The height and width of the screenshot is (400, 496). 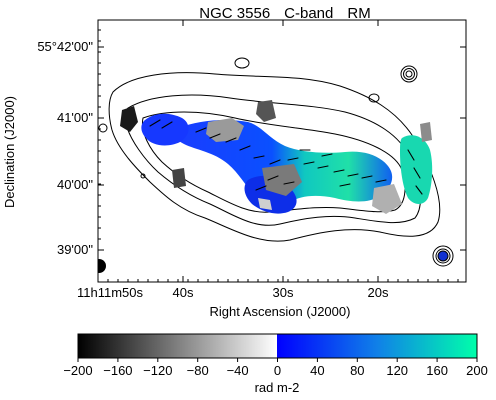 What do you see at coordinates (9, 152) in the screenshot?
I see `y-axis-label: Declination (J2000)` at bounding box center [9, 152].